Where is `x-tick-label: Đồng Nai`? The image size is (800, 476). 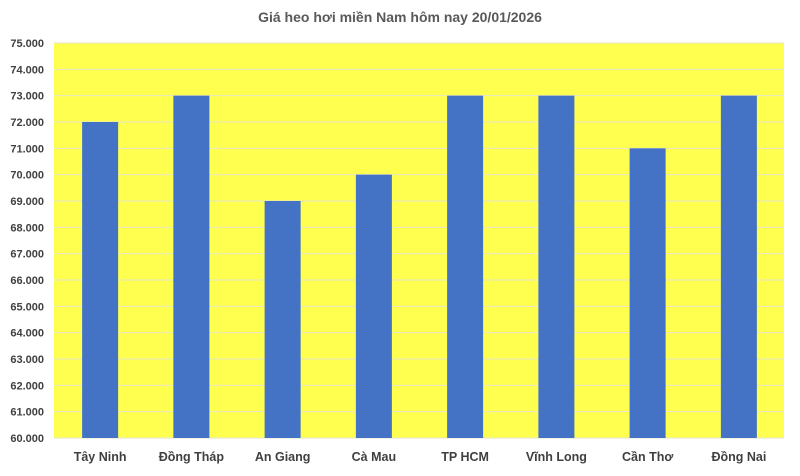 x-tick-label: Đồng Nai is located at coordinates (738, 457).